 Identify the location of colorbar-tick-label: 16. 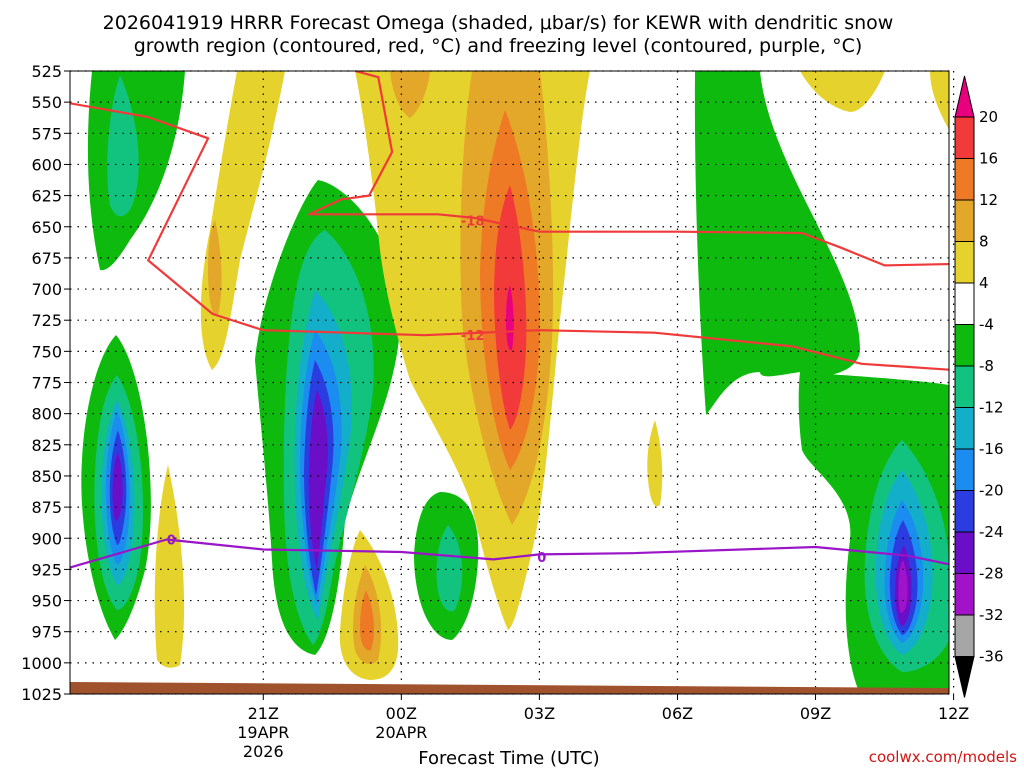
(988, 159).